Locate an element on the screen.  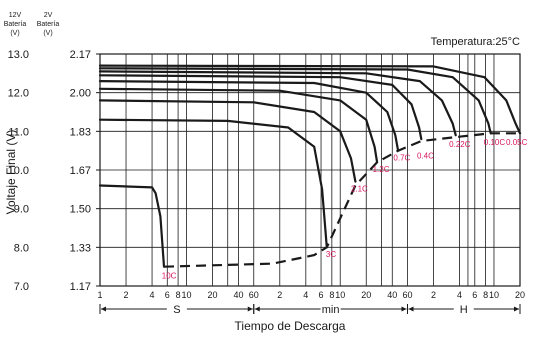
y-tick-2v: 1.83 is located at coordinates (80, 132).